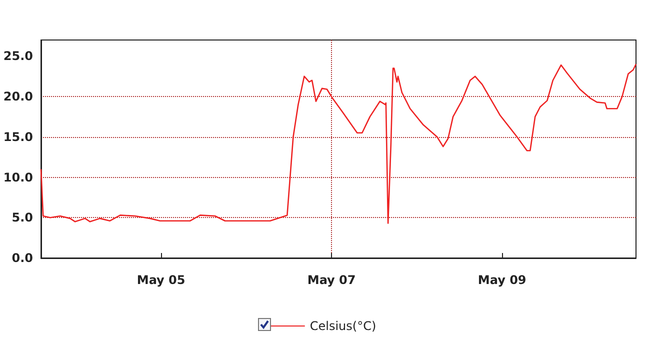 The image size is (647, 343). What do you see at coordinates (343, 326) in the screenshot?
I see `legend-label: Celsius(°C)` at bounding box center [343, 326].